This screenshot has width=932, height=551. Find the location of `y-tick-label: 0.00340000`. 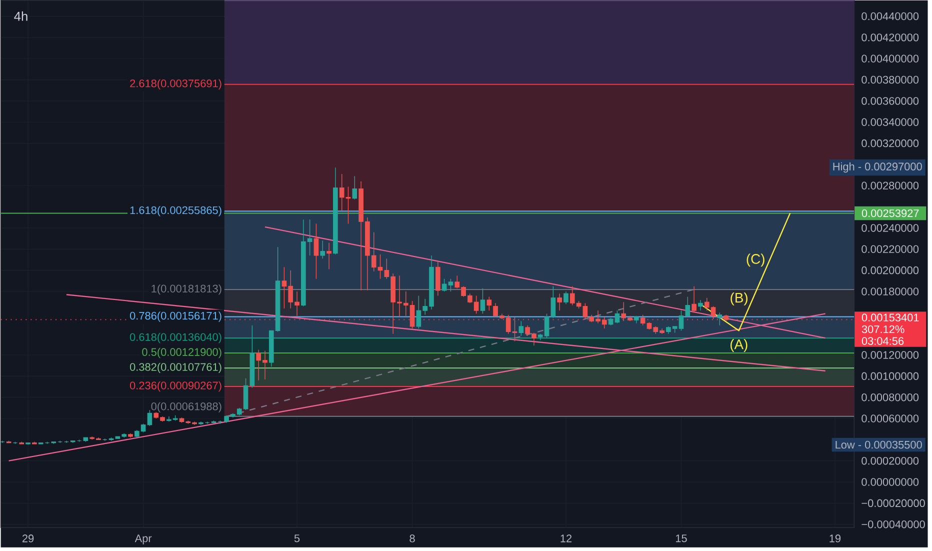

y-tick-label: 0.00340000 is located at coordinates (890, 122).